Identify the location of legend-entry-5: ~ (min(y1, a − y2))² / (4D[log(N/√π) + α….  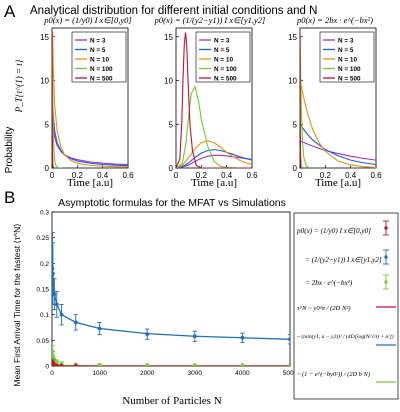
(345, 336).